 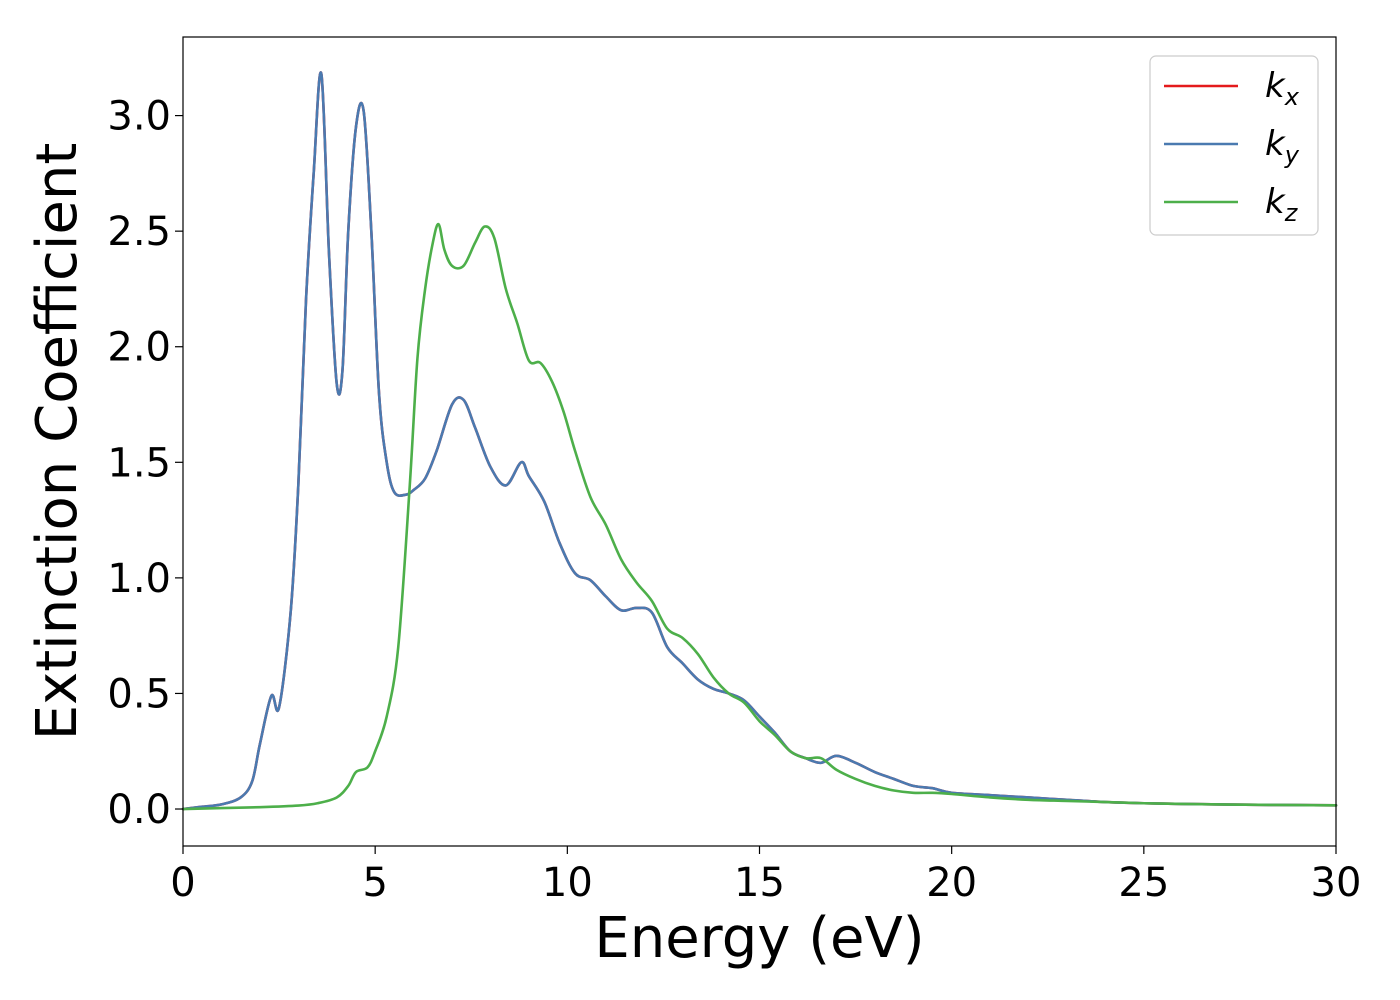 What do you see at coordinates (567, 883) in the screenshot?
I see `x-tick-label: 10` at bounding box center [567, 883].